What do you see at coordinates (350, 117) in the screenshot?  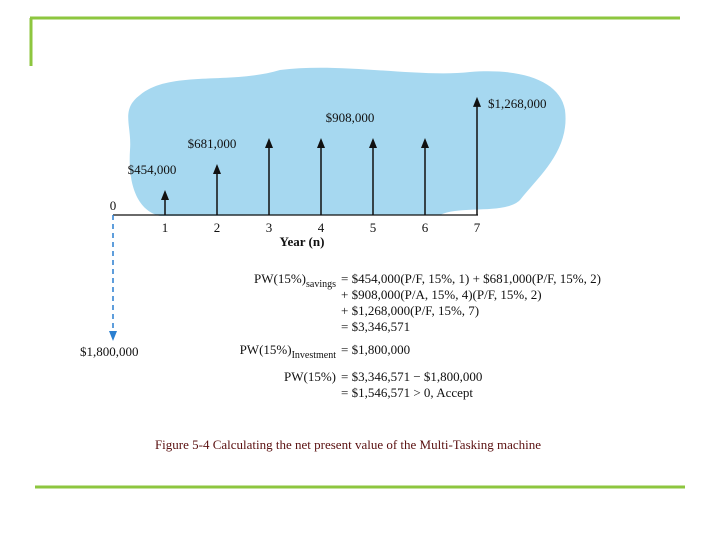 I see `cash-flow-label: $908,000` at bounding box center [350, 117].